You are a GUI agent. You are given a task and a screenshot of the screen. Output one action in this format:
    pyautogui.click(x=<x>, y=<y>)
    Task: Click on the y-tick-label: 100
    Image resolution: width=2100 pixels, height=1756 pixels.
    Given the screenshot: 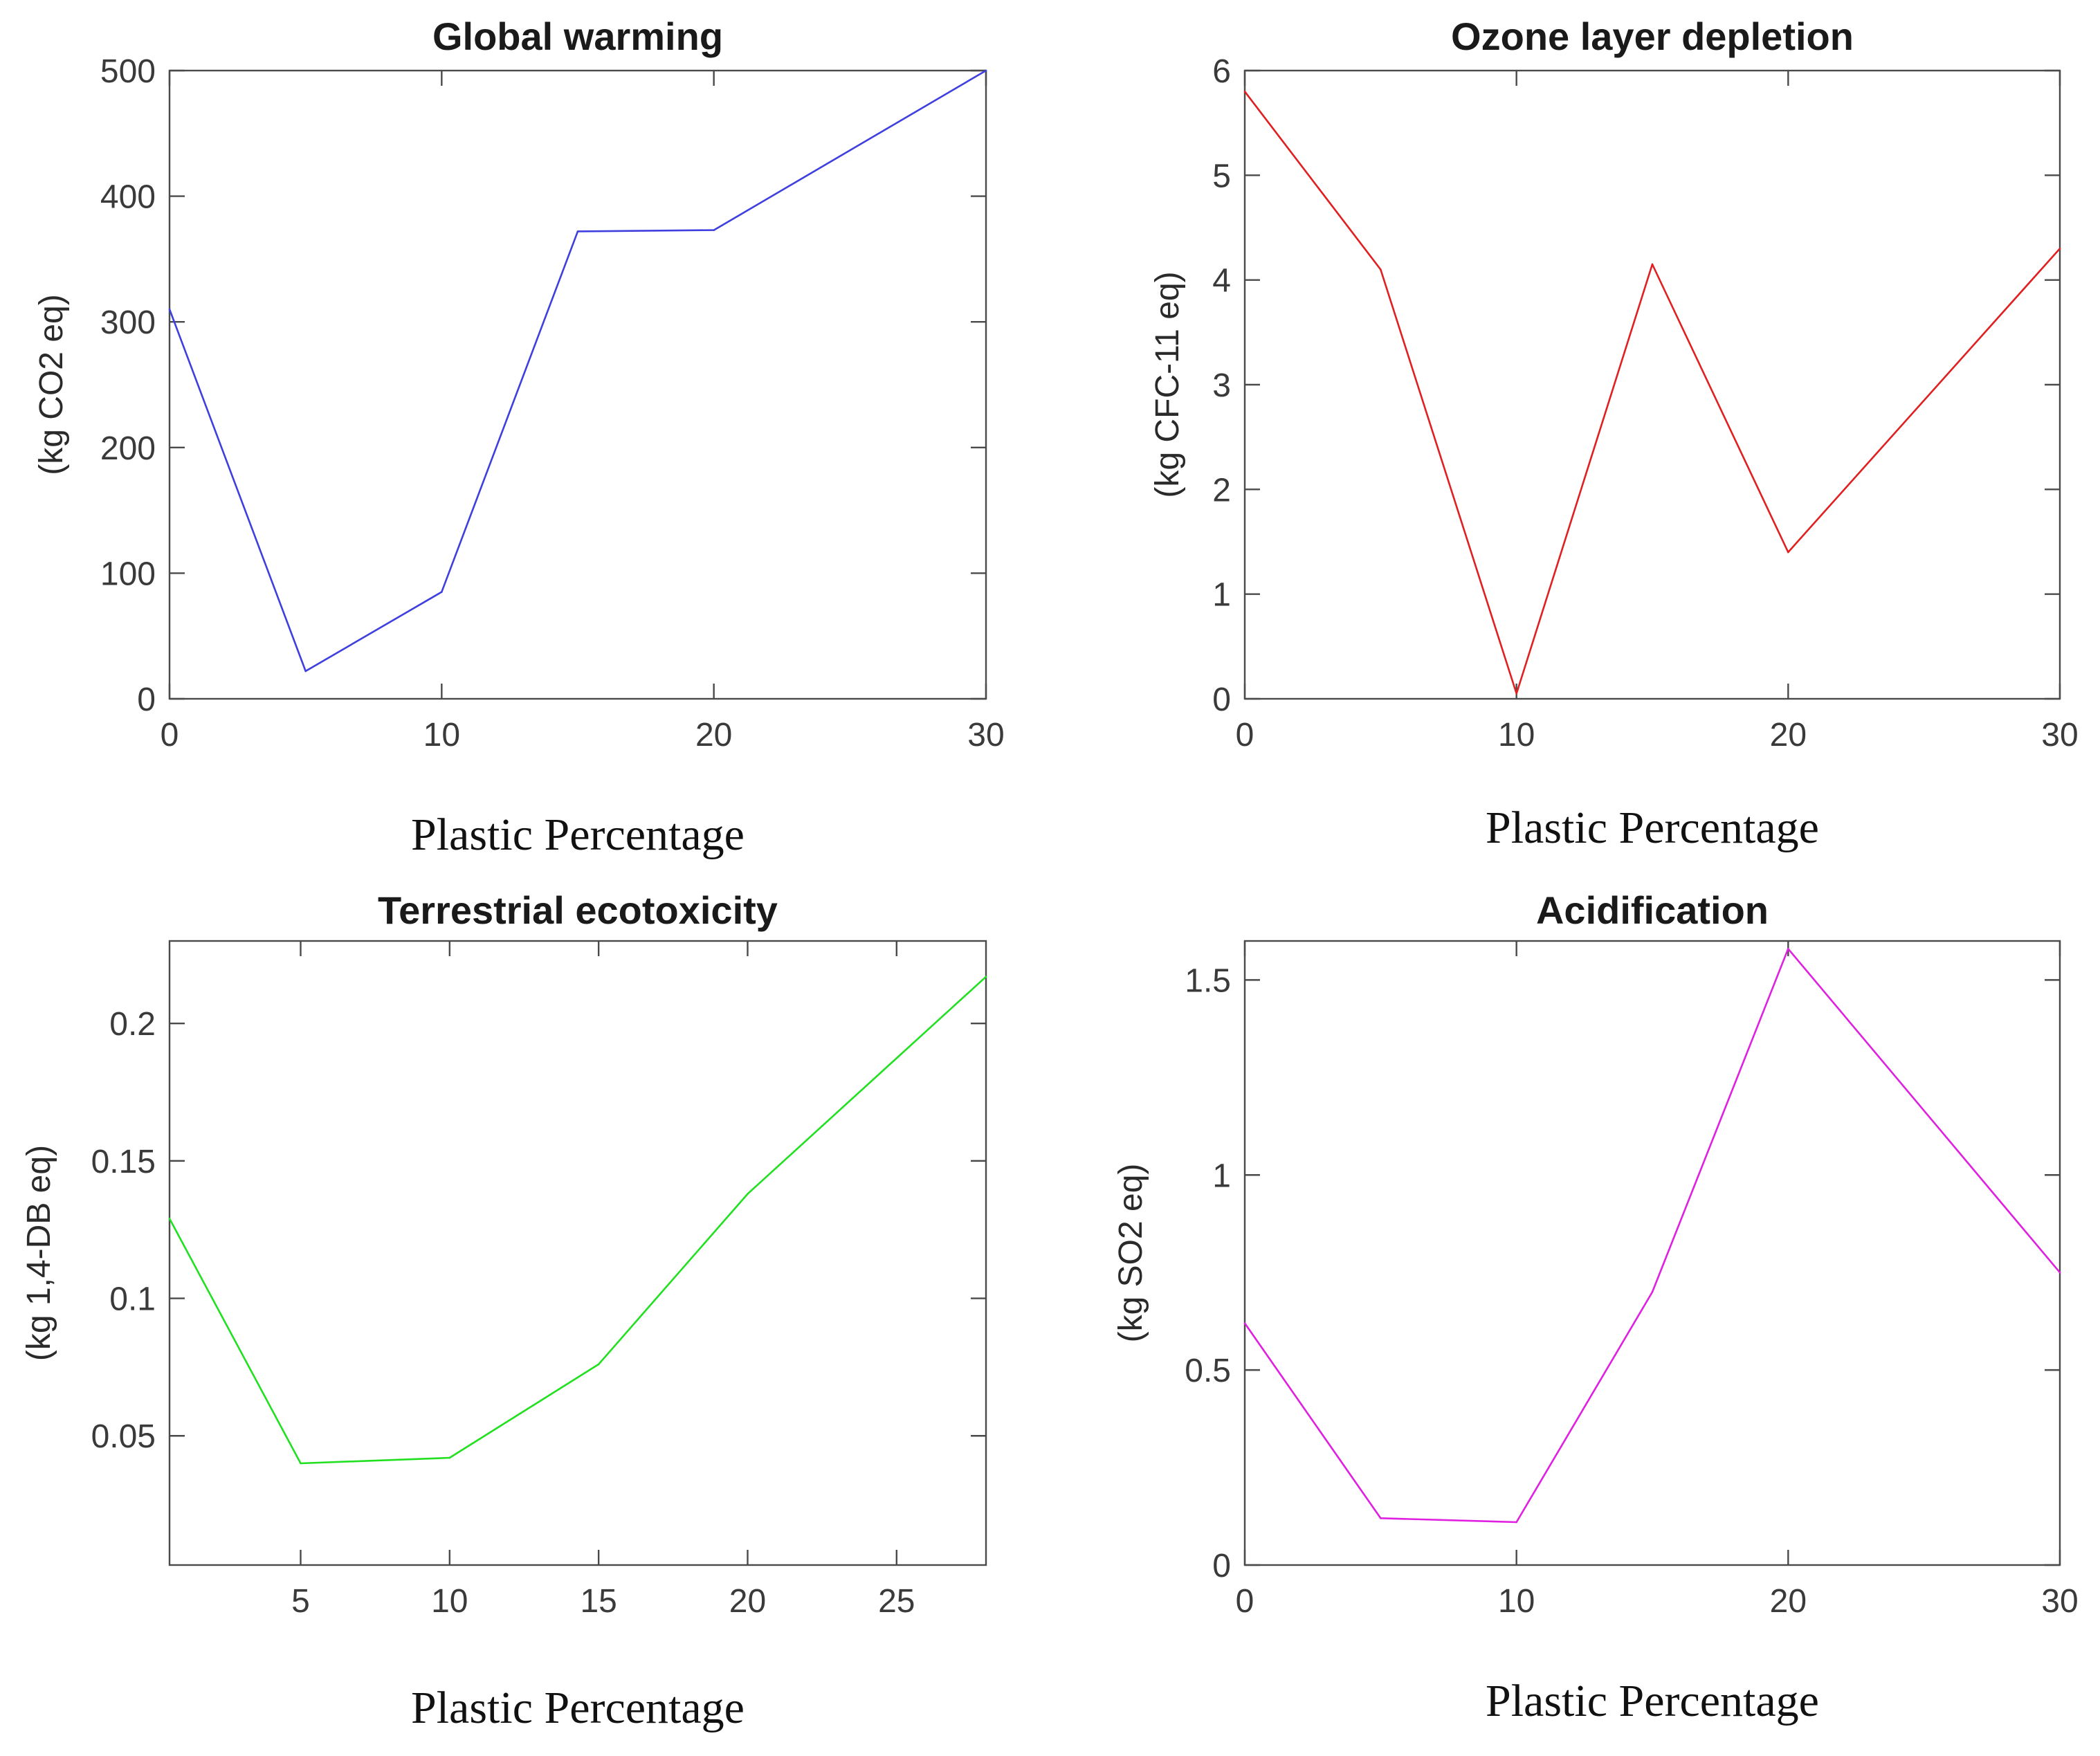 What is the action you would take?
    pyautogui.click(x=128, y=574)
    